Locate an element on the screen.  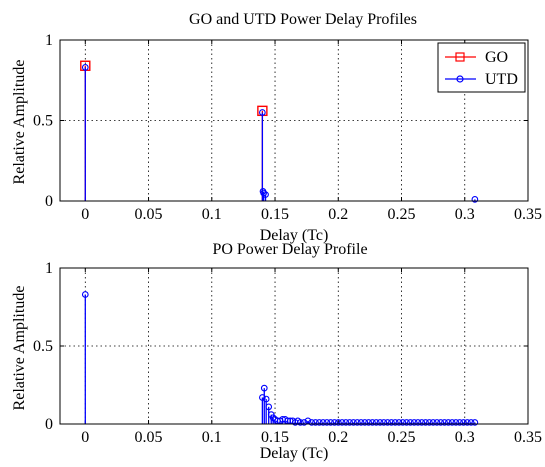
legend-box is located at coordinates (481, 67).